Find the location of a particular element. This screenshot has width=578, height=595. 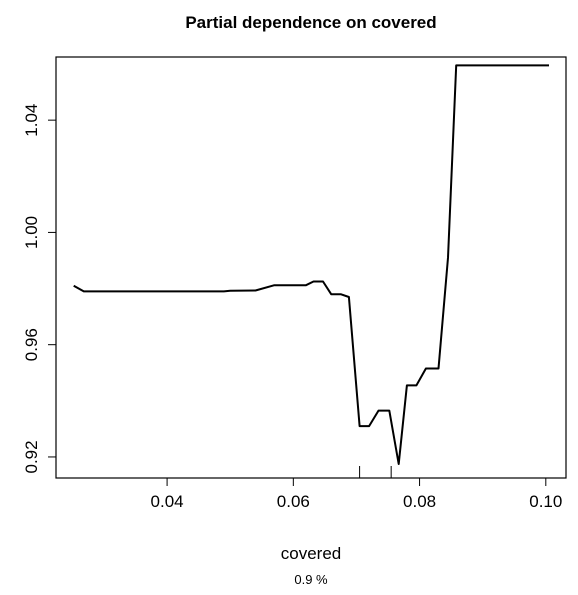

y-tick-label: 0.92 is located at coordinates (31, 456).